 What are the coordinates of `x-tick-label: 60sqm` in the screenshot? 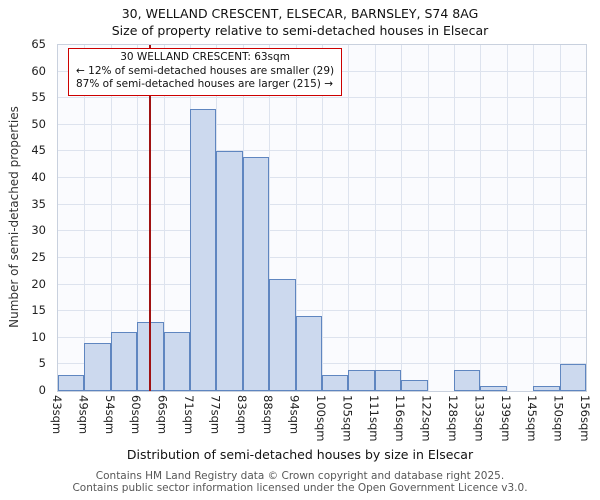 It's located at (136, 415).